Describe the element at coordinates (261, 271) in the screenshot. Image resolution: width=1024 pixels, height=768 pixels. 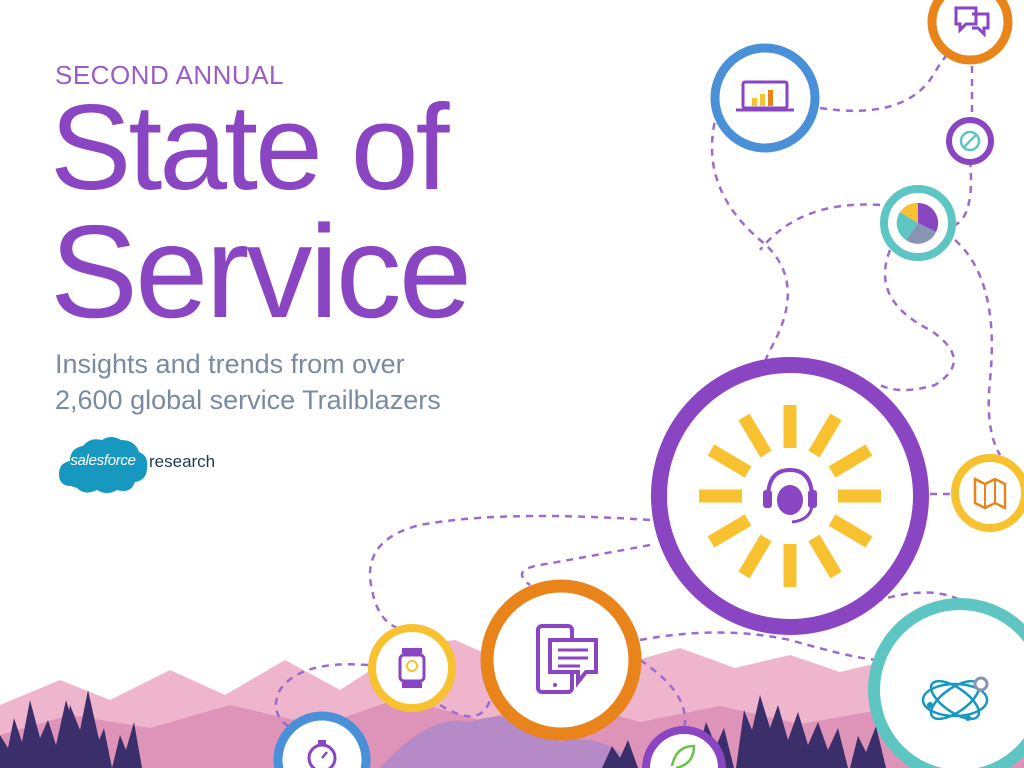
I see `title-line-2: Service` at that location.